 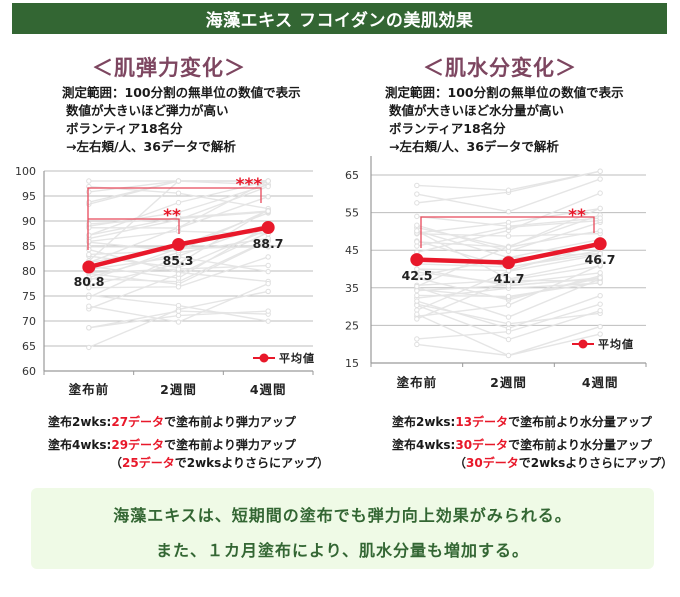 What do you see at coordinates (508, 263) in the screenshot?
I see `individual-data-lines` at bounding box center [508, 263].